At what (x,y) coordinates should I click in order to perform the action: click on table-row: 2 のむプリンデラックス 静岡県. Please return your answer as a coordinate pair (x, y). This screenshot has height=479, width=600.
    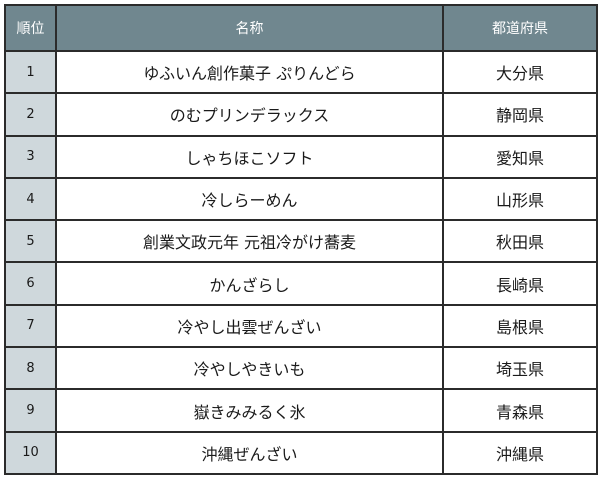
    Looking at the image, I should click on (301, 114).